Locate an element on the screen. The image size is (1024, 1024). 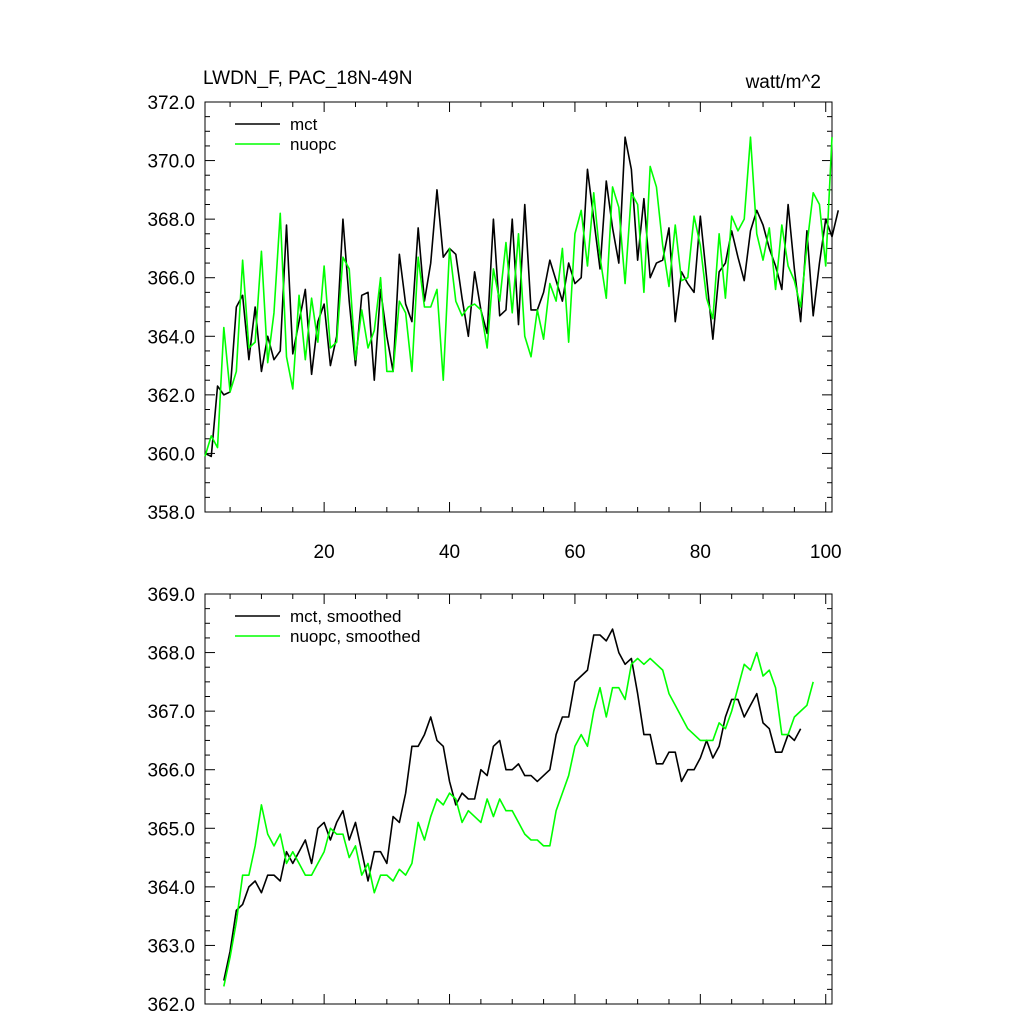
y-tick-label: 365.0 is located at coordinates (171, 829).